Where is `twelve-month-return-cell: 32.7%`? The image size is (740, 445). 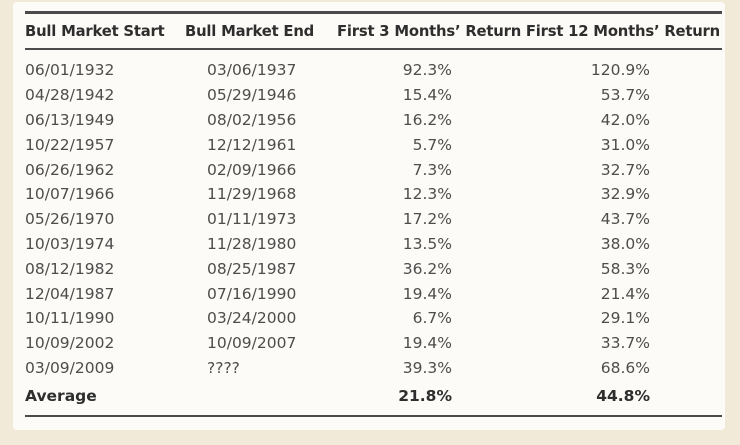
twelve-month-return-cell: 32.7% is located at coordinates (625, 169).